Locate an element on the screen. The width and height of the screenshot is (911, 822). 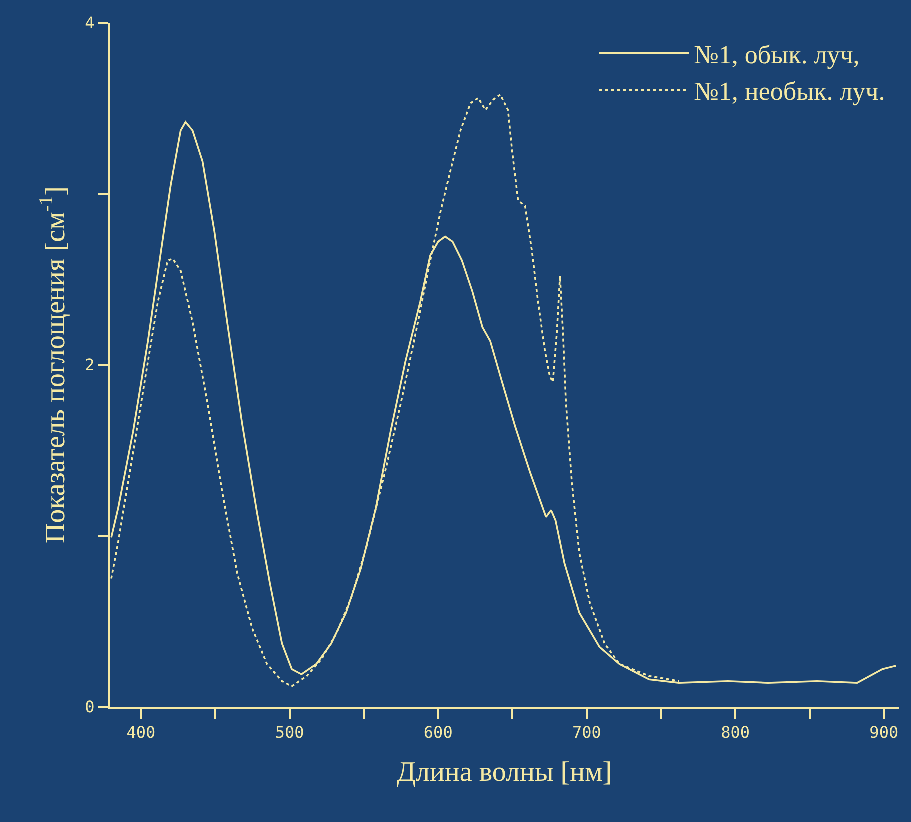
x-axis-title: Длина волны [нм] is located at coordinates (504, 772).